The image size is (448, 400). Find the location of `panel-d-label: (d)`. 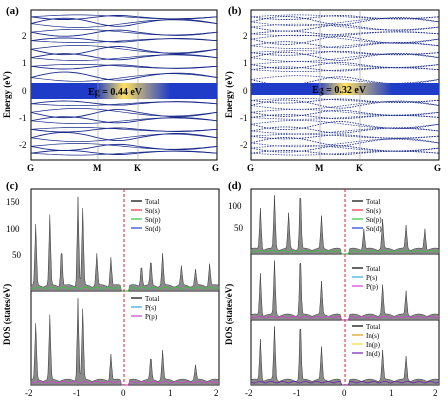

panel-d-label: (d) is located at coordinates (235, 186).